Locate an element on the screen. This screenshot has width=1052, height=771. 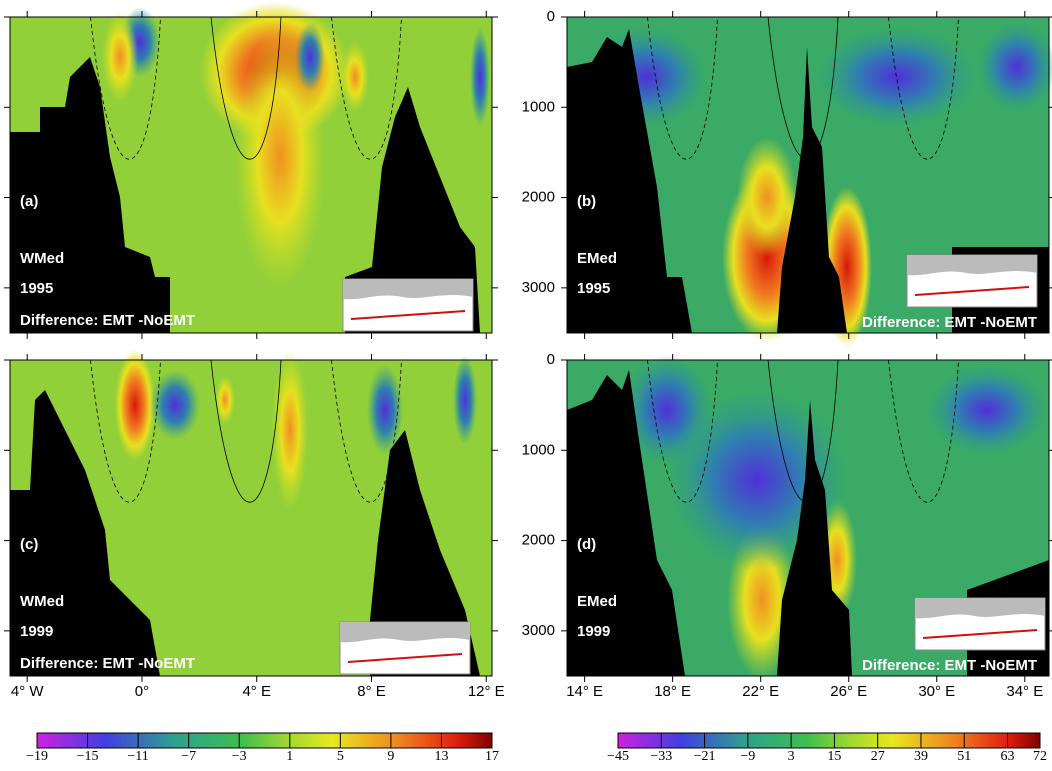
x-tick-label: 8° E is located at coordinates (371, 691).